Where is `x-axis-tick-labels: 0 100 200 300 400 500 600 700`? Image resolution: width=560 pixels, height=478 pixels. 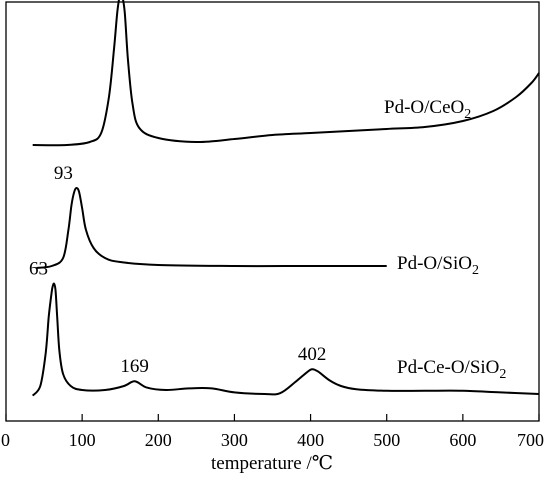
x-axis-tick-labels: 0 100 200 300 400 500 600 700 is located at coordinates (272, 440).